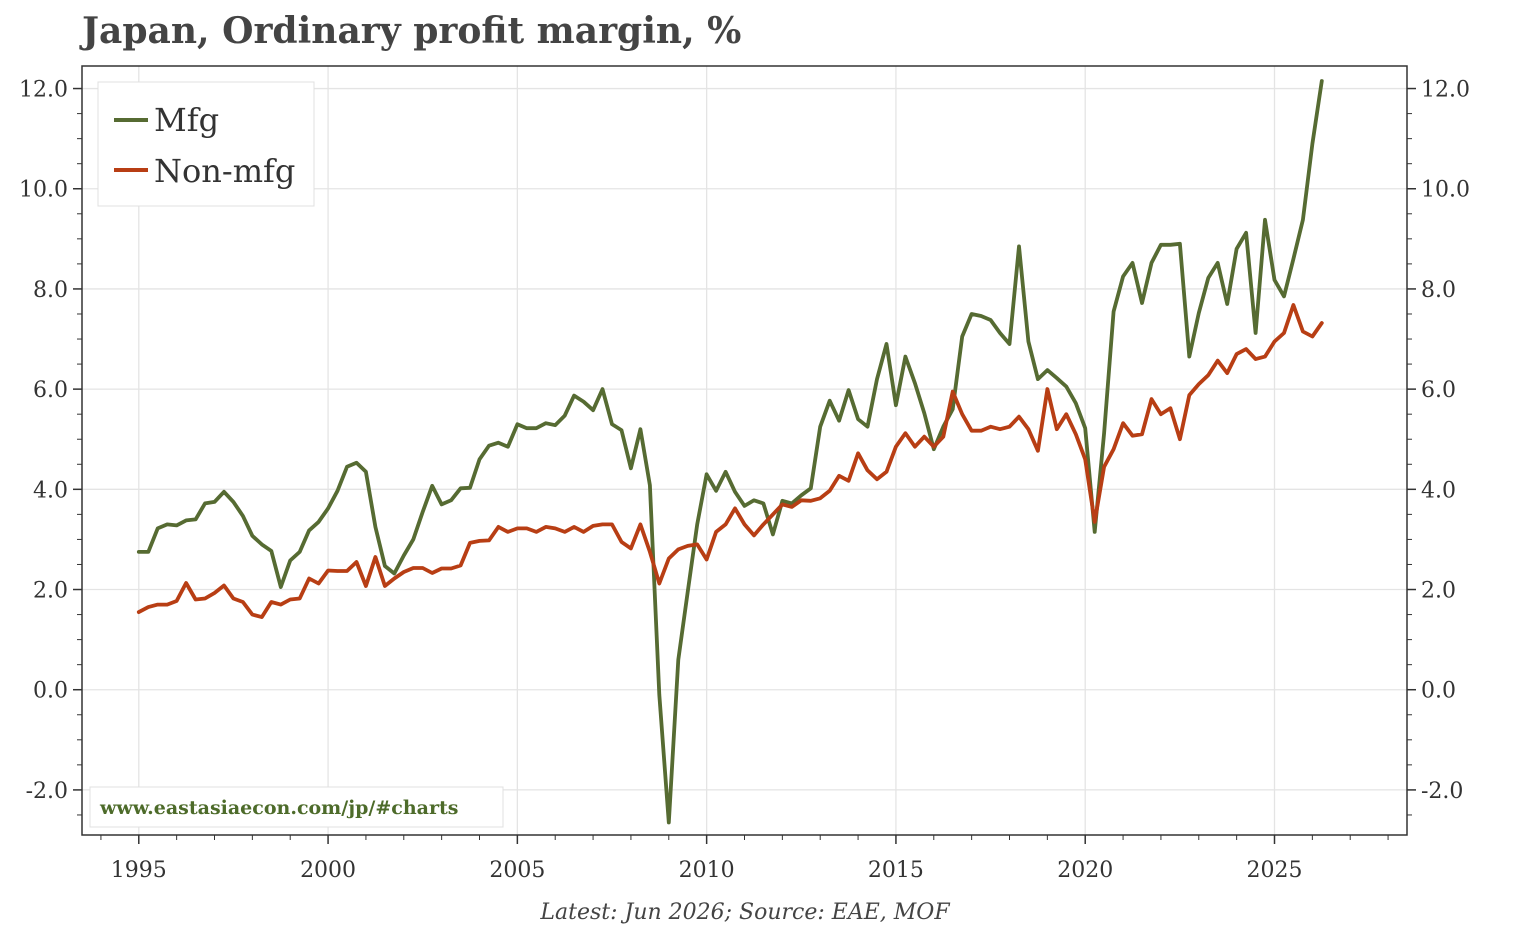  I want to click on y-left-tick-label: 12.0, so click(43, 90).